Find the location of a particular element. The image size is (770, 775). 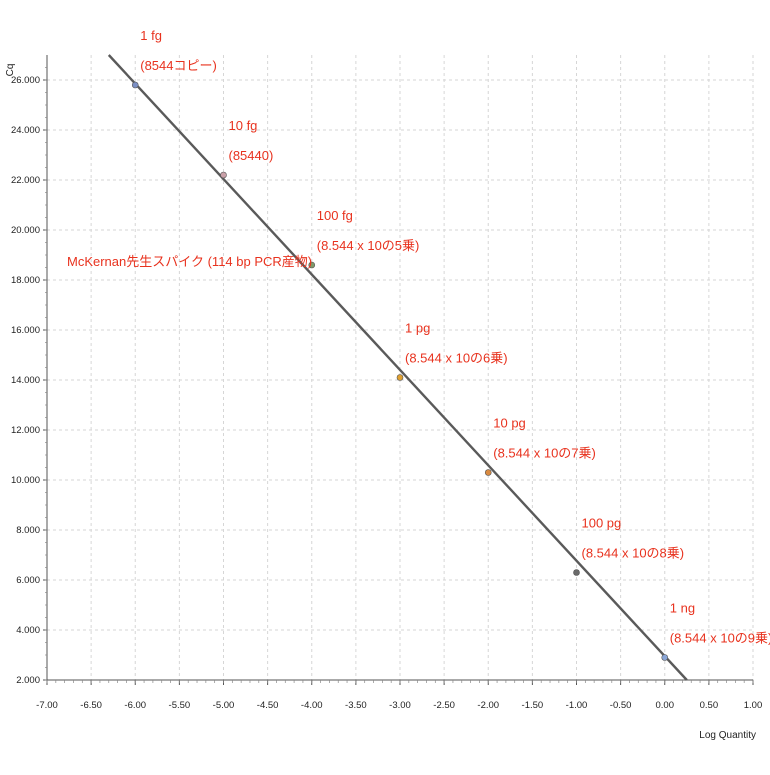

point-label-amount: 100 pg is located at coordinates (602, 523).